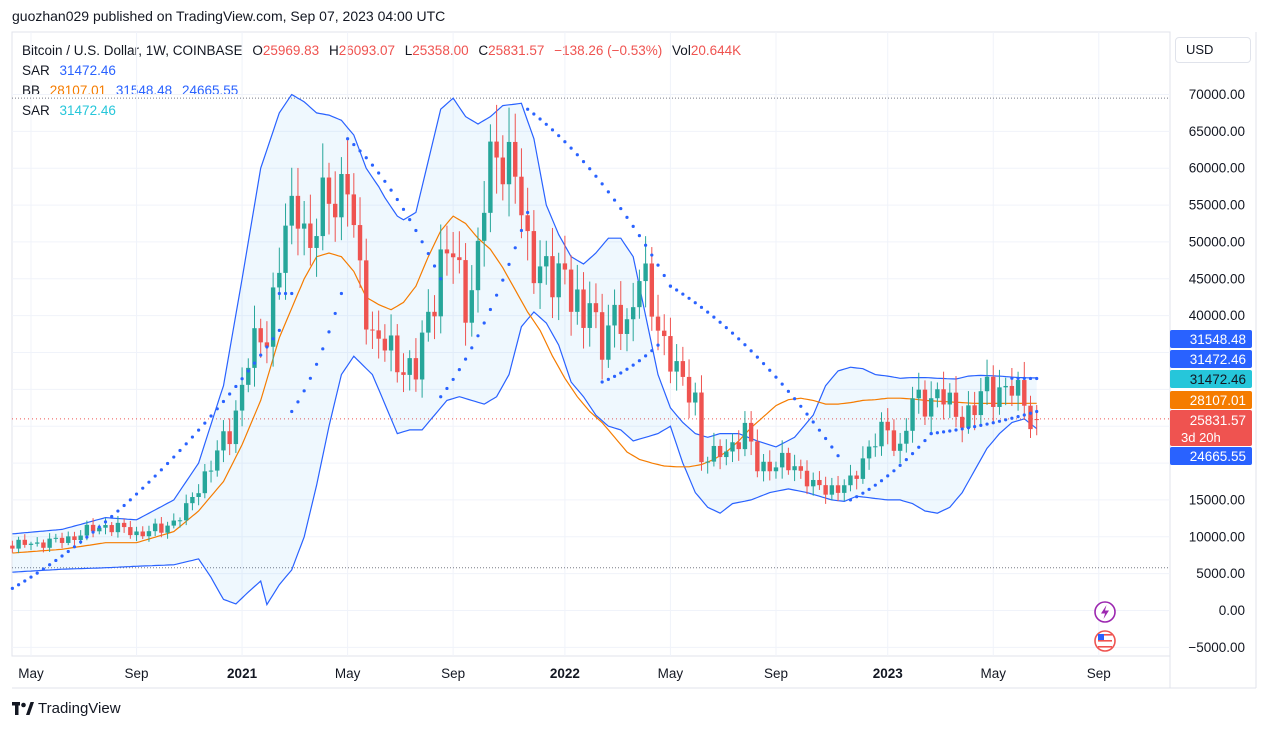  What do you see at coordinates (1218, 379) in the screenshot?
I see `badge-sar2-text: 31472.46` at bounding box center [1218, 379].